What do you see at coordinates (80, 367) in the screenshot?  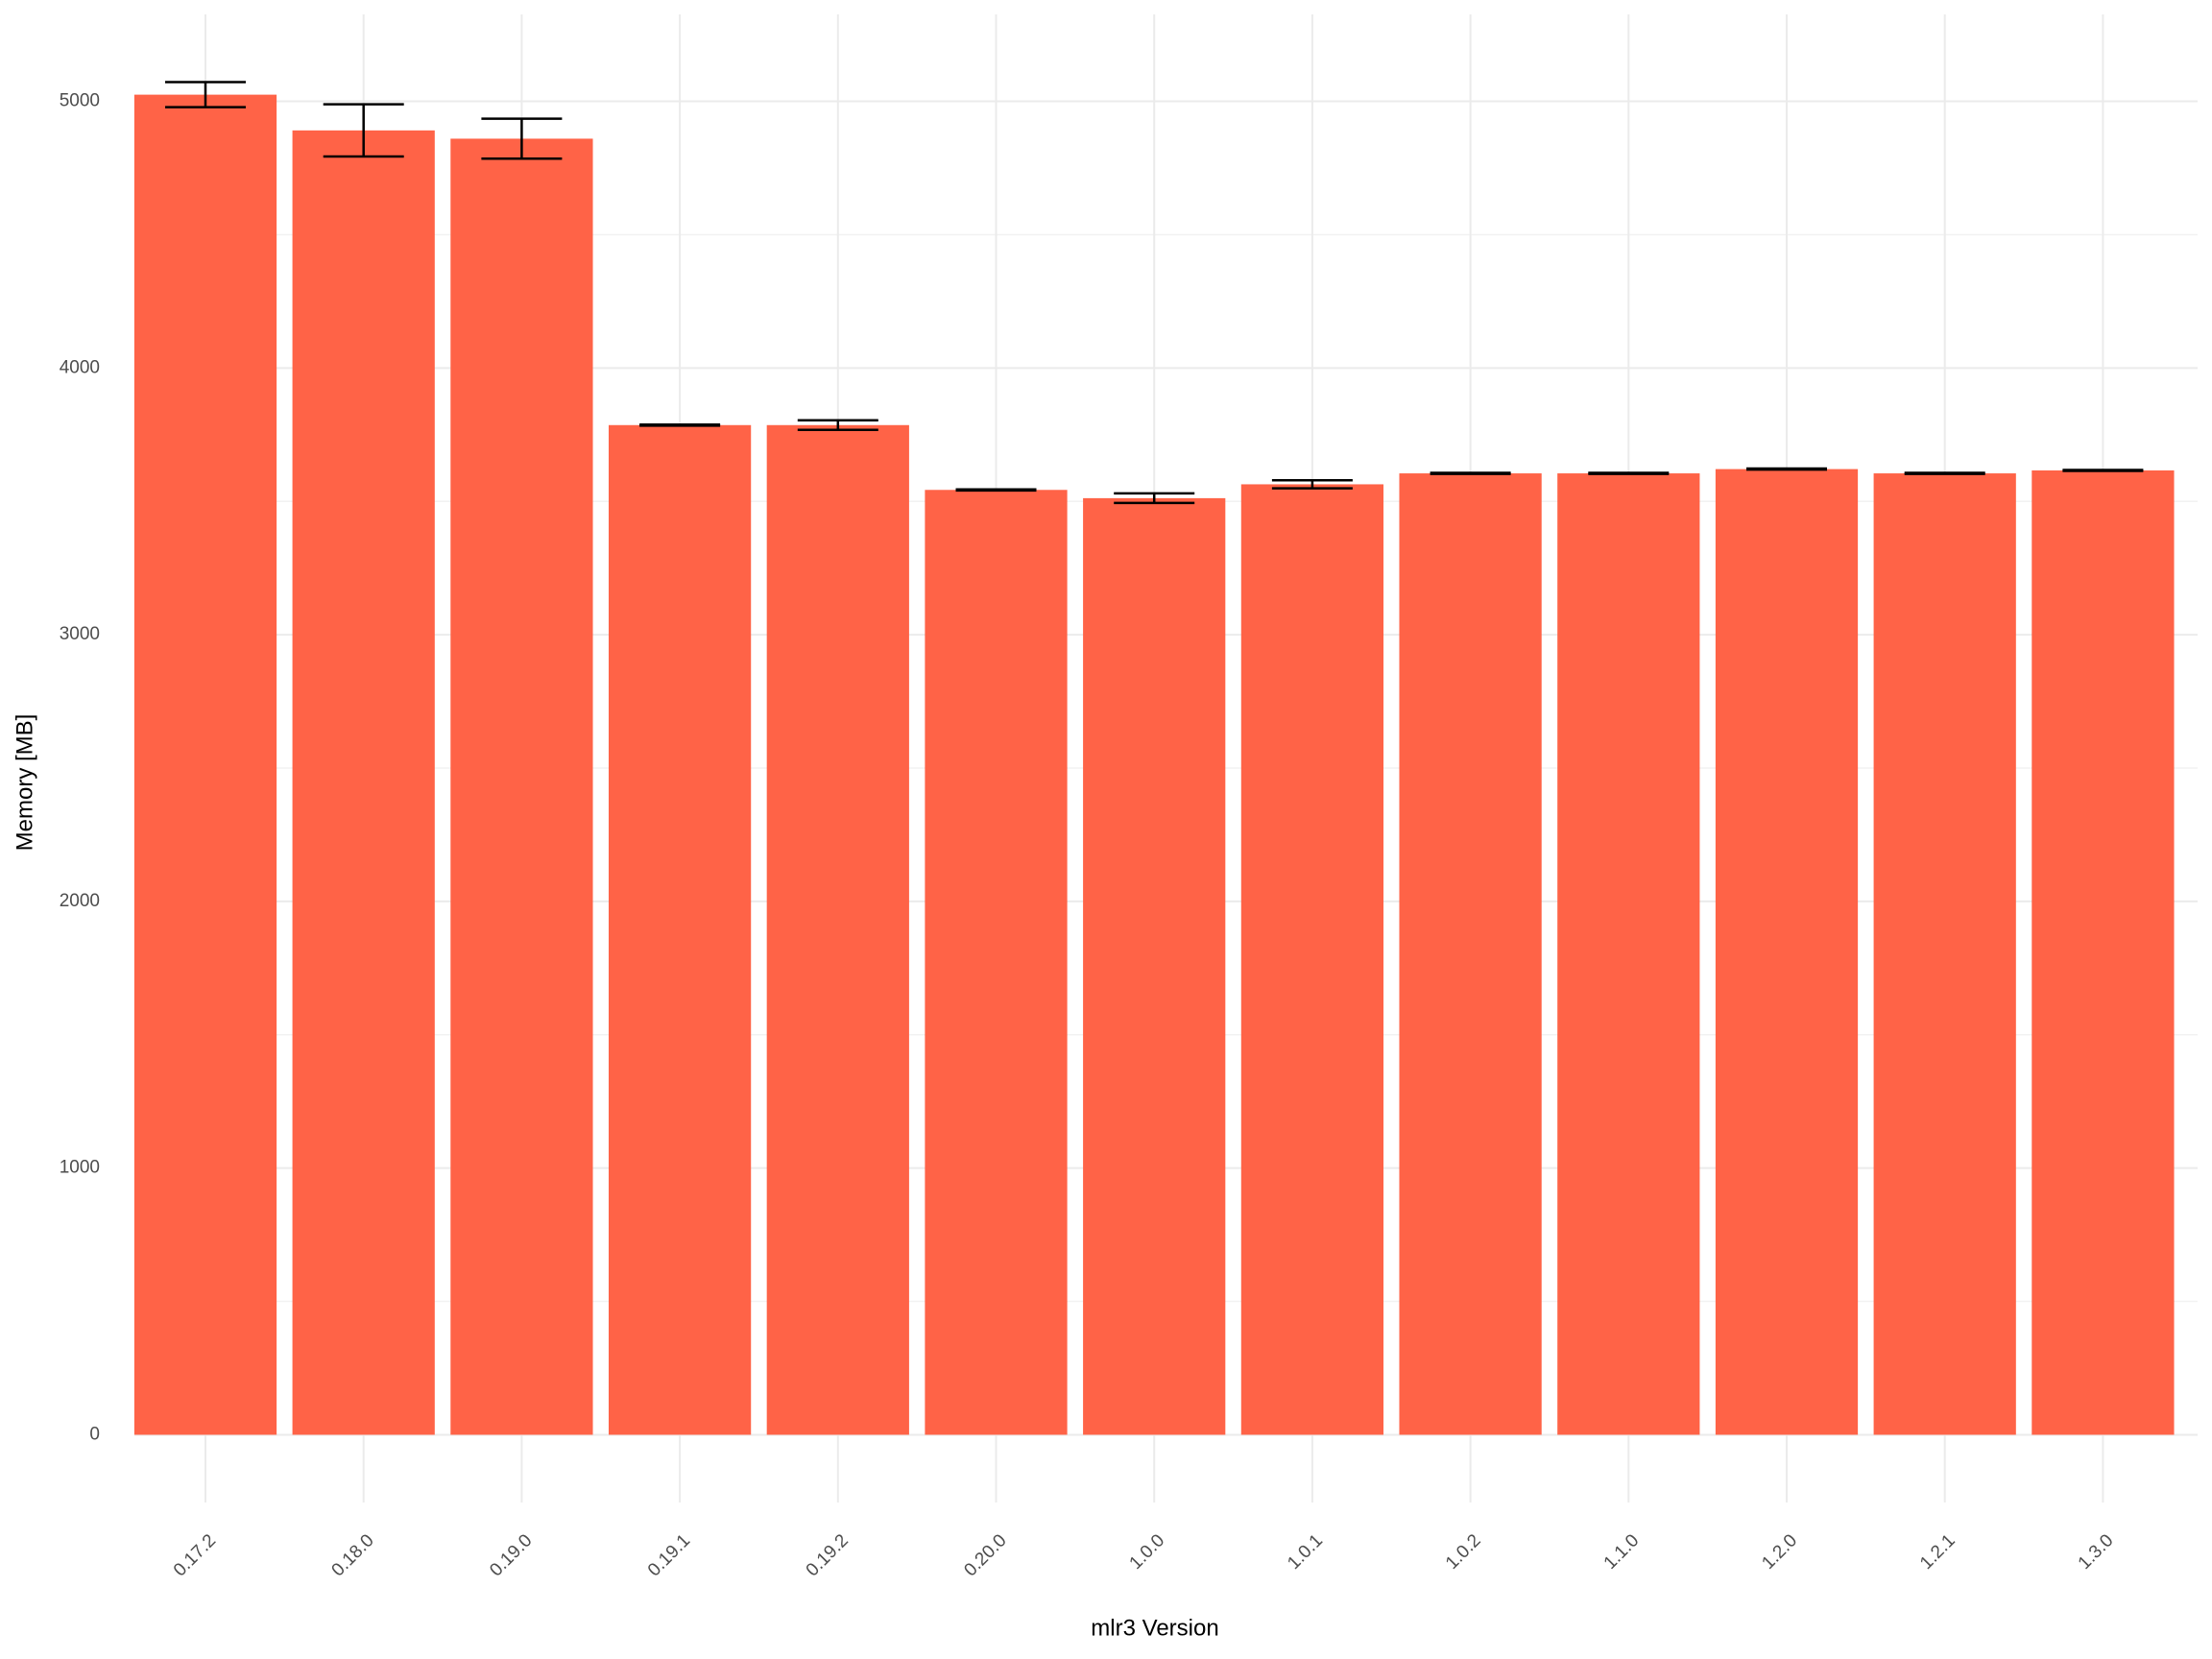 I see `y-tick-label: 4000` at bounding box center [80, 367].